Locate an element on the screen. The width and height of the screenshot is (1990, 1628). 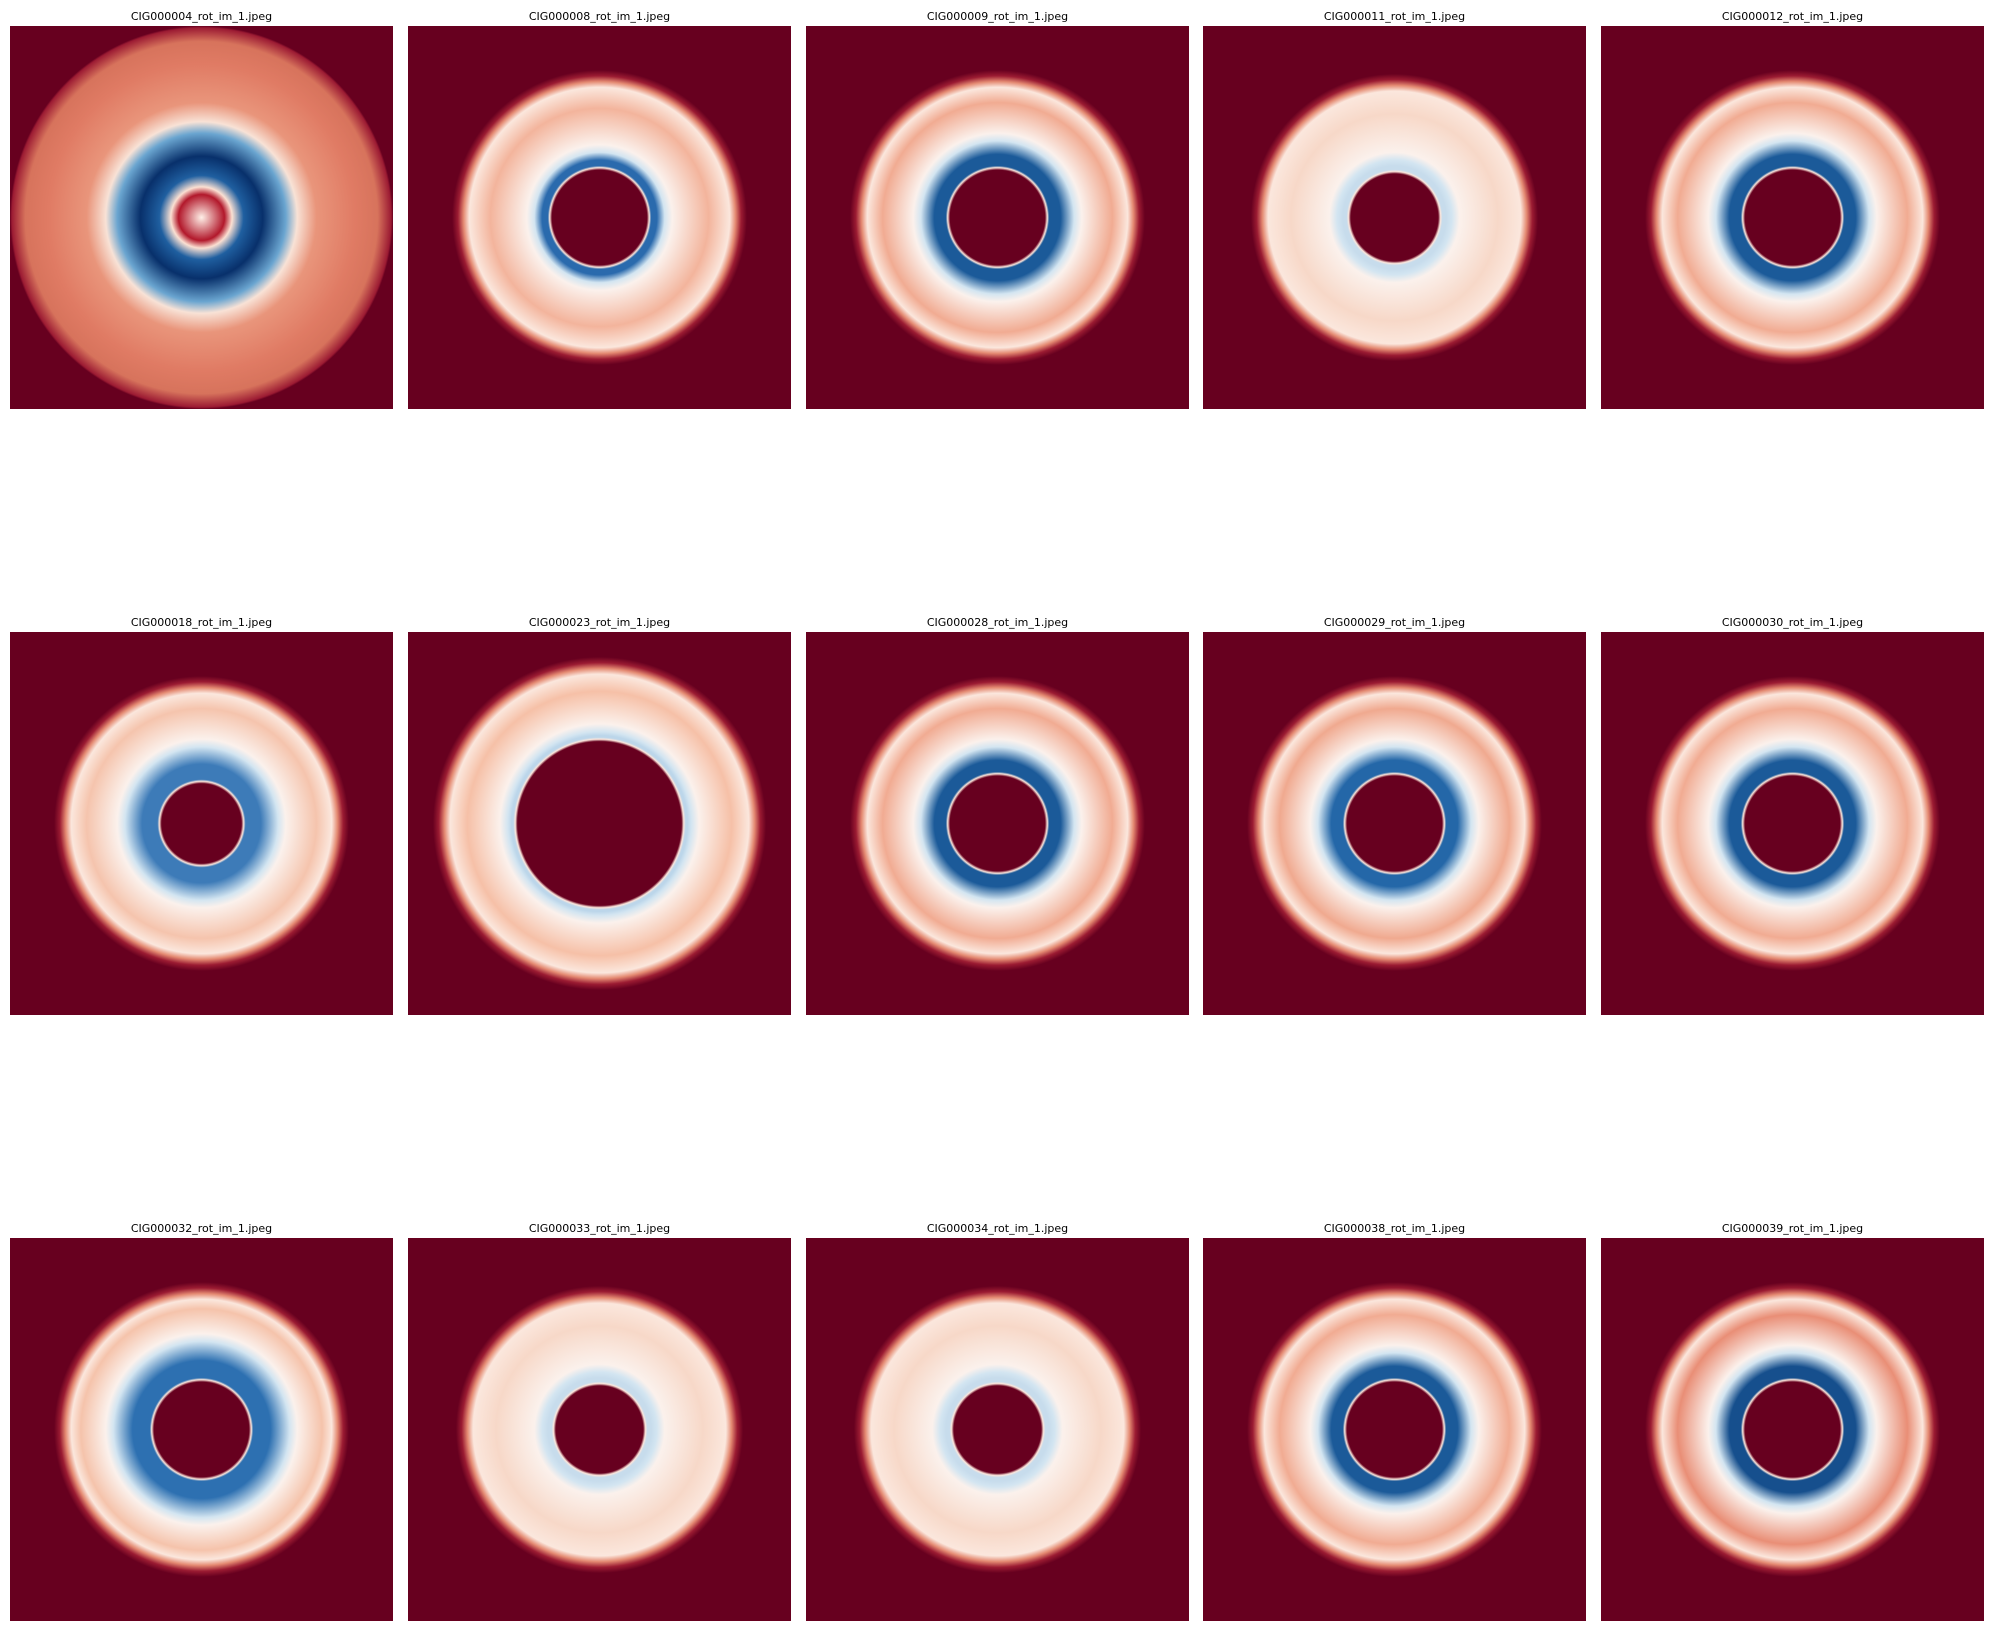
panel-title: CIG000039_rot_im_1.jpeg is located at coordinates (1792, 1228).